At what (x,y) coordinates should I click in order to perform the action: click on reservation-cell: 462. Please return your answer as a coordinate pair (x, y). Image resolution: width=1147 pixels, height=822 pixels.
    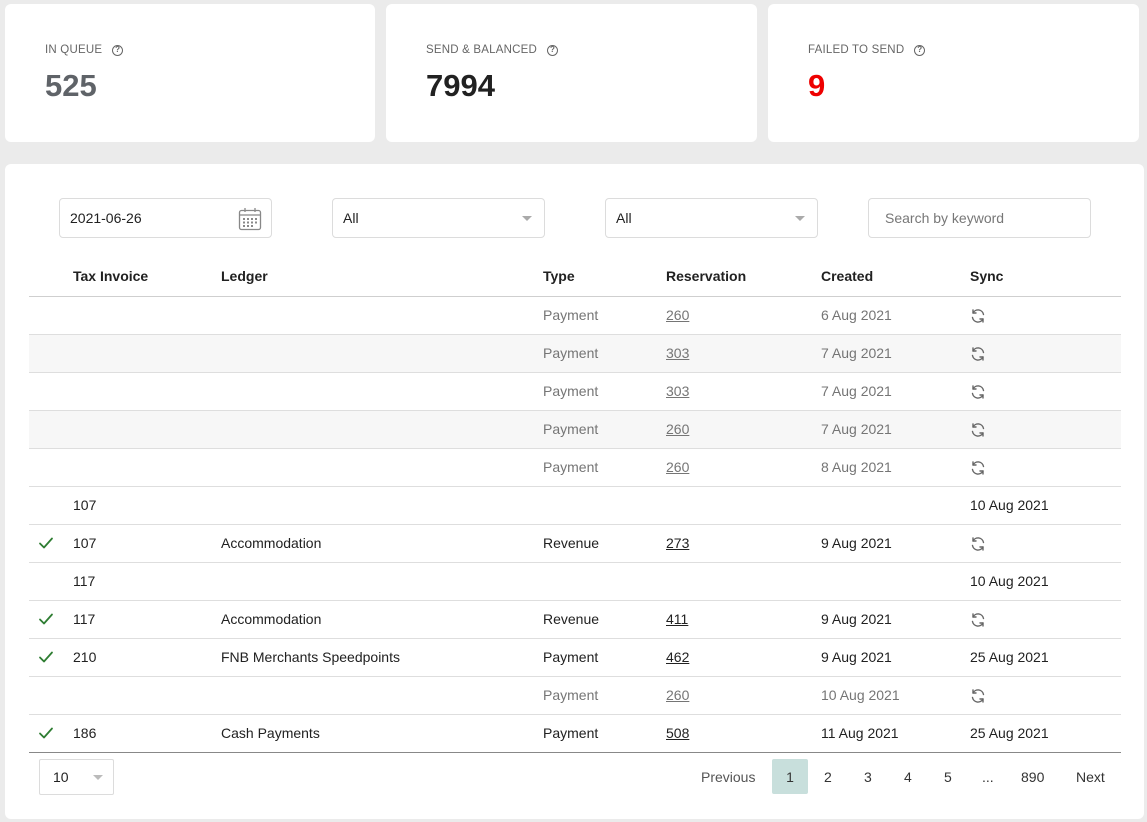
    Looking at the image, I should click on (677, 657).